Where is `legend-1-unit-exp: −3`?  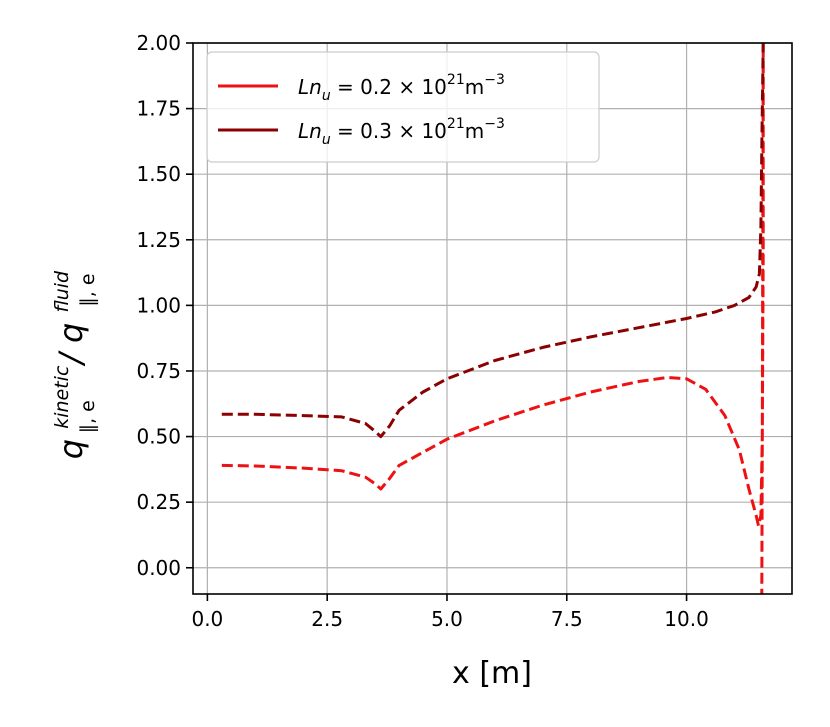 legend-1-unit-exp: −3 is located at coordinates (494, 80).